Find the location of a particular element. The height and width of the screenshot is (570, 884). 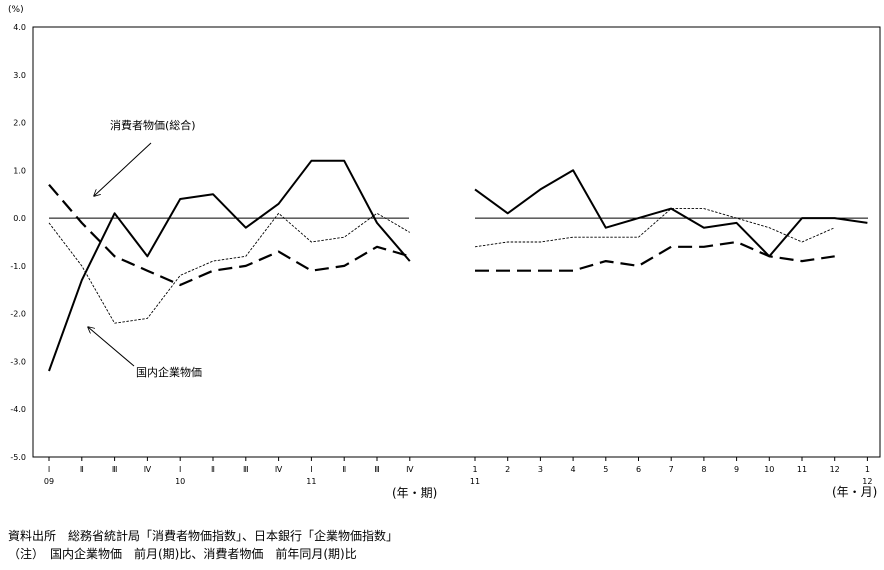

x-tick-label: 7 is located at coordinates (671, 469).